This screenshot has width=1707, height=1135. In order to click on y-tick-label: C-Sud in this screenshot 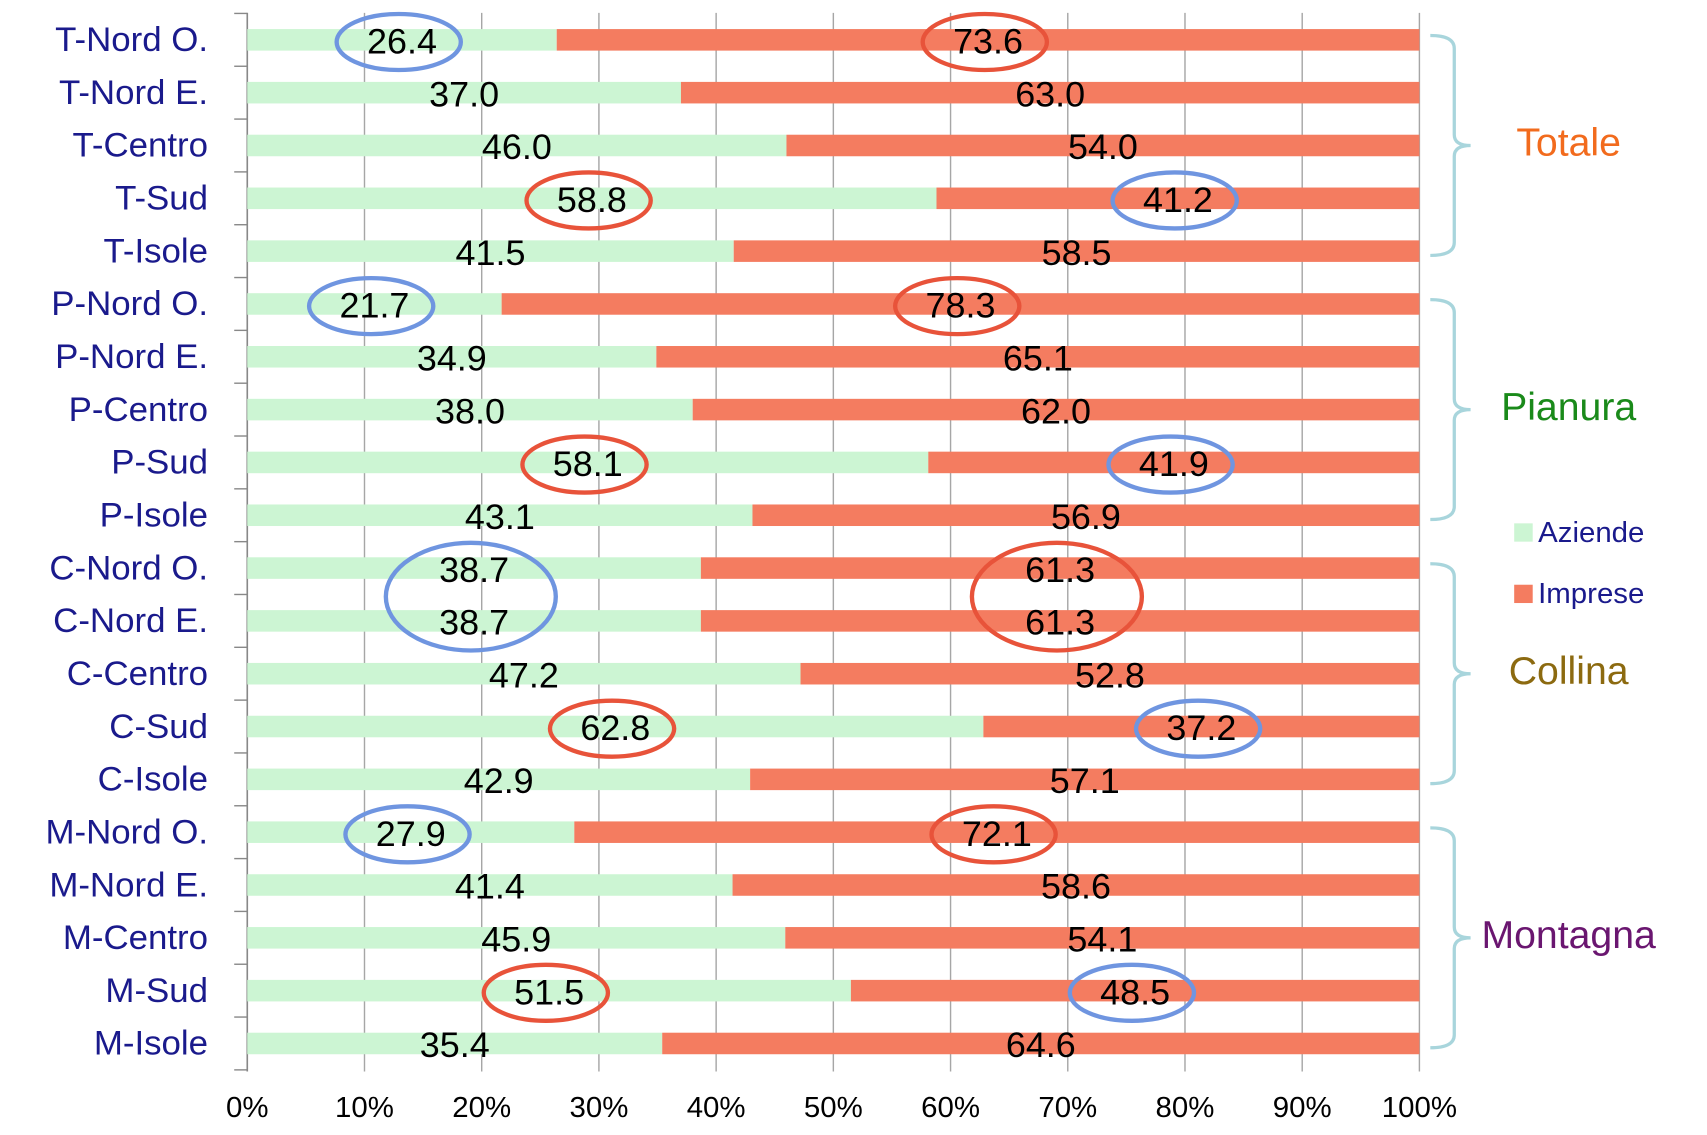, I will do `click(158, 727)`.